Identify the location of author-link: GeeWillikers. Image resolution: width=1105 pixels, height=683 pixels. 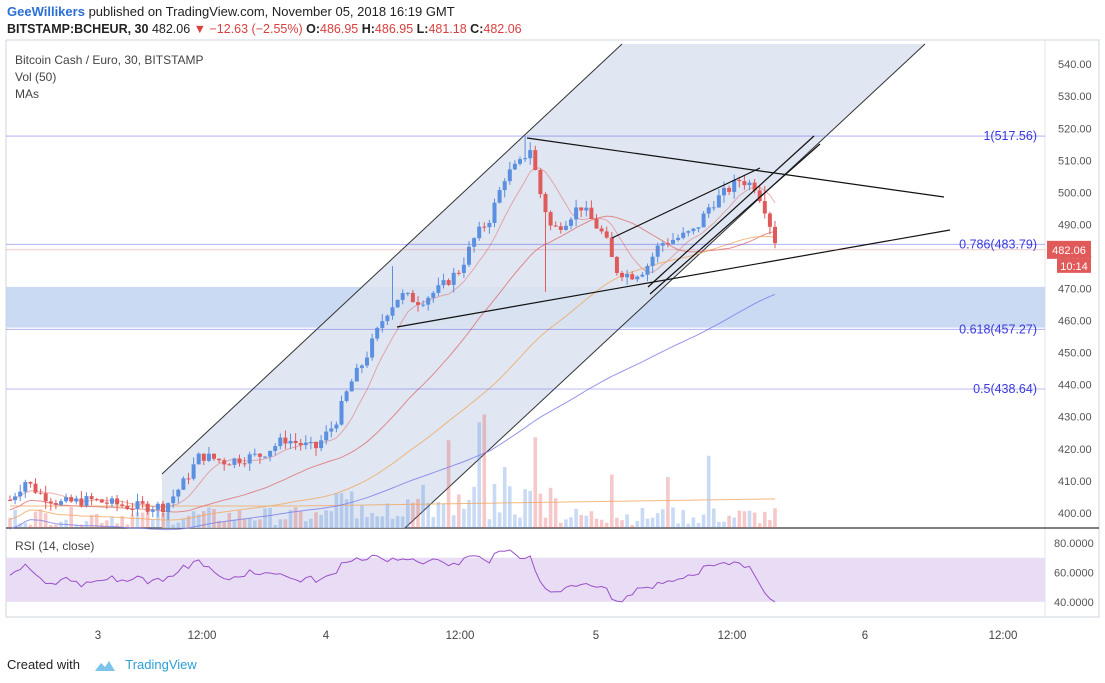
(46, 11).